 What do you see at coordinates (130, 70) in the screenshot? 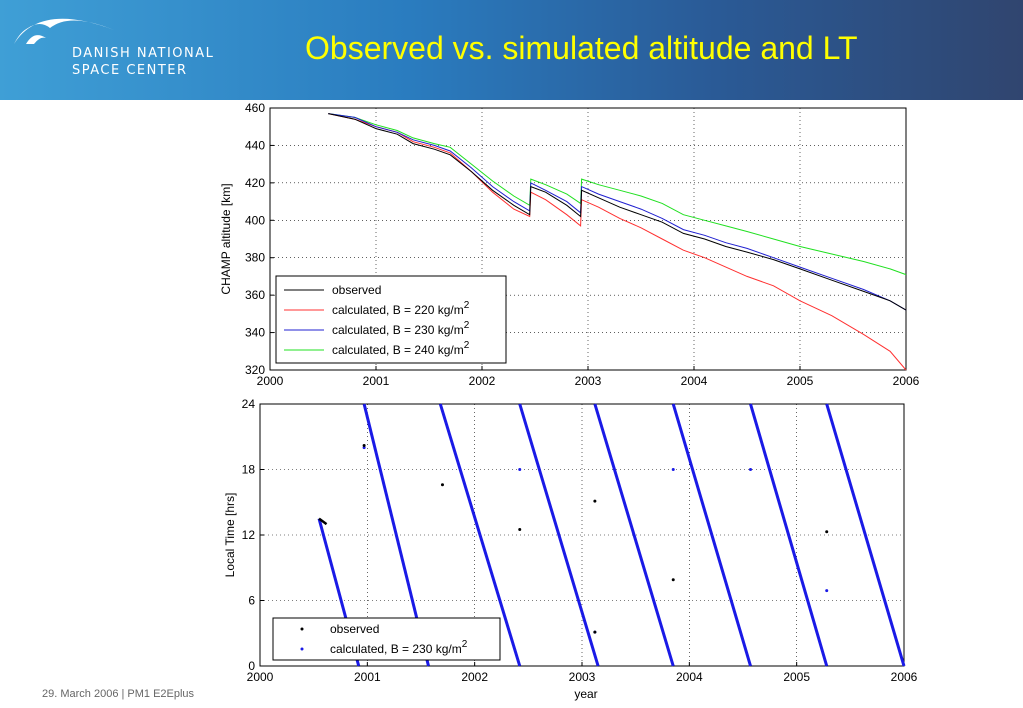
I see `org-name-line2: SPACE CENTER` at bounding box center [130, 70].